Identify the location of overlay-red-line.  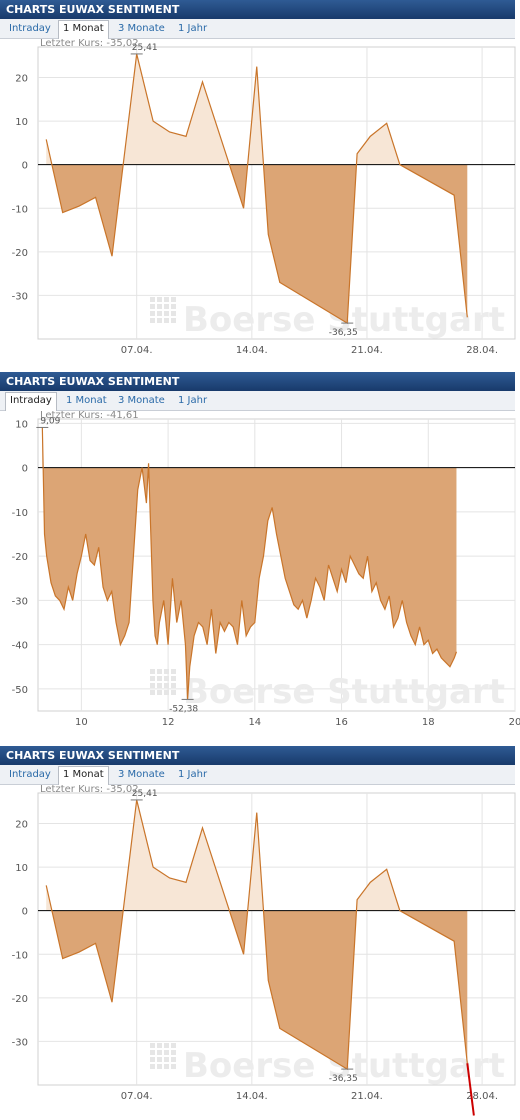
(470, 1089).